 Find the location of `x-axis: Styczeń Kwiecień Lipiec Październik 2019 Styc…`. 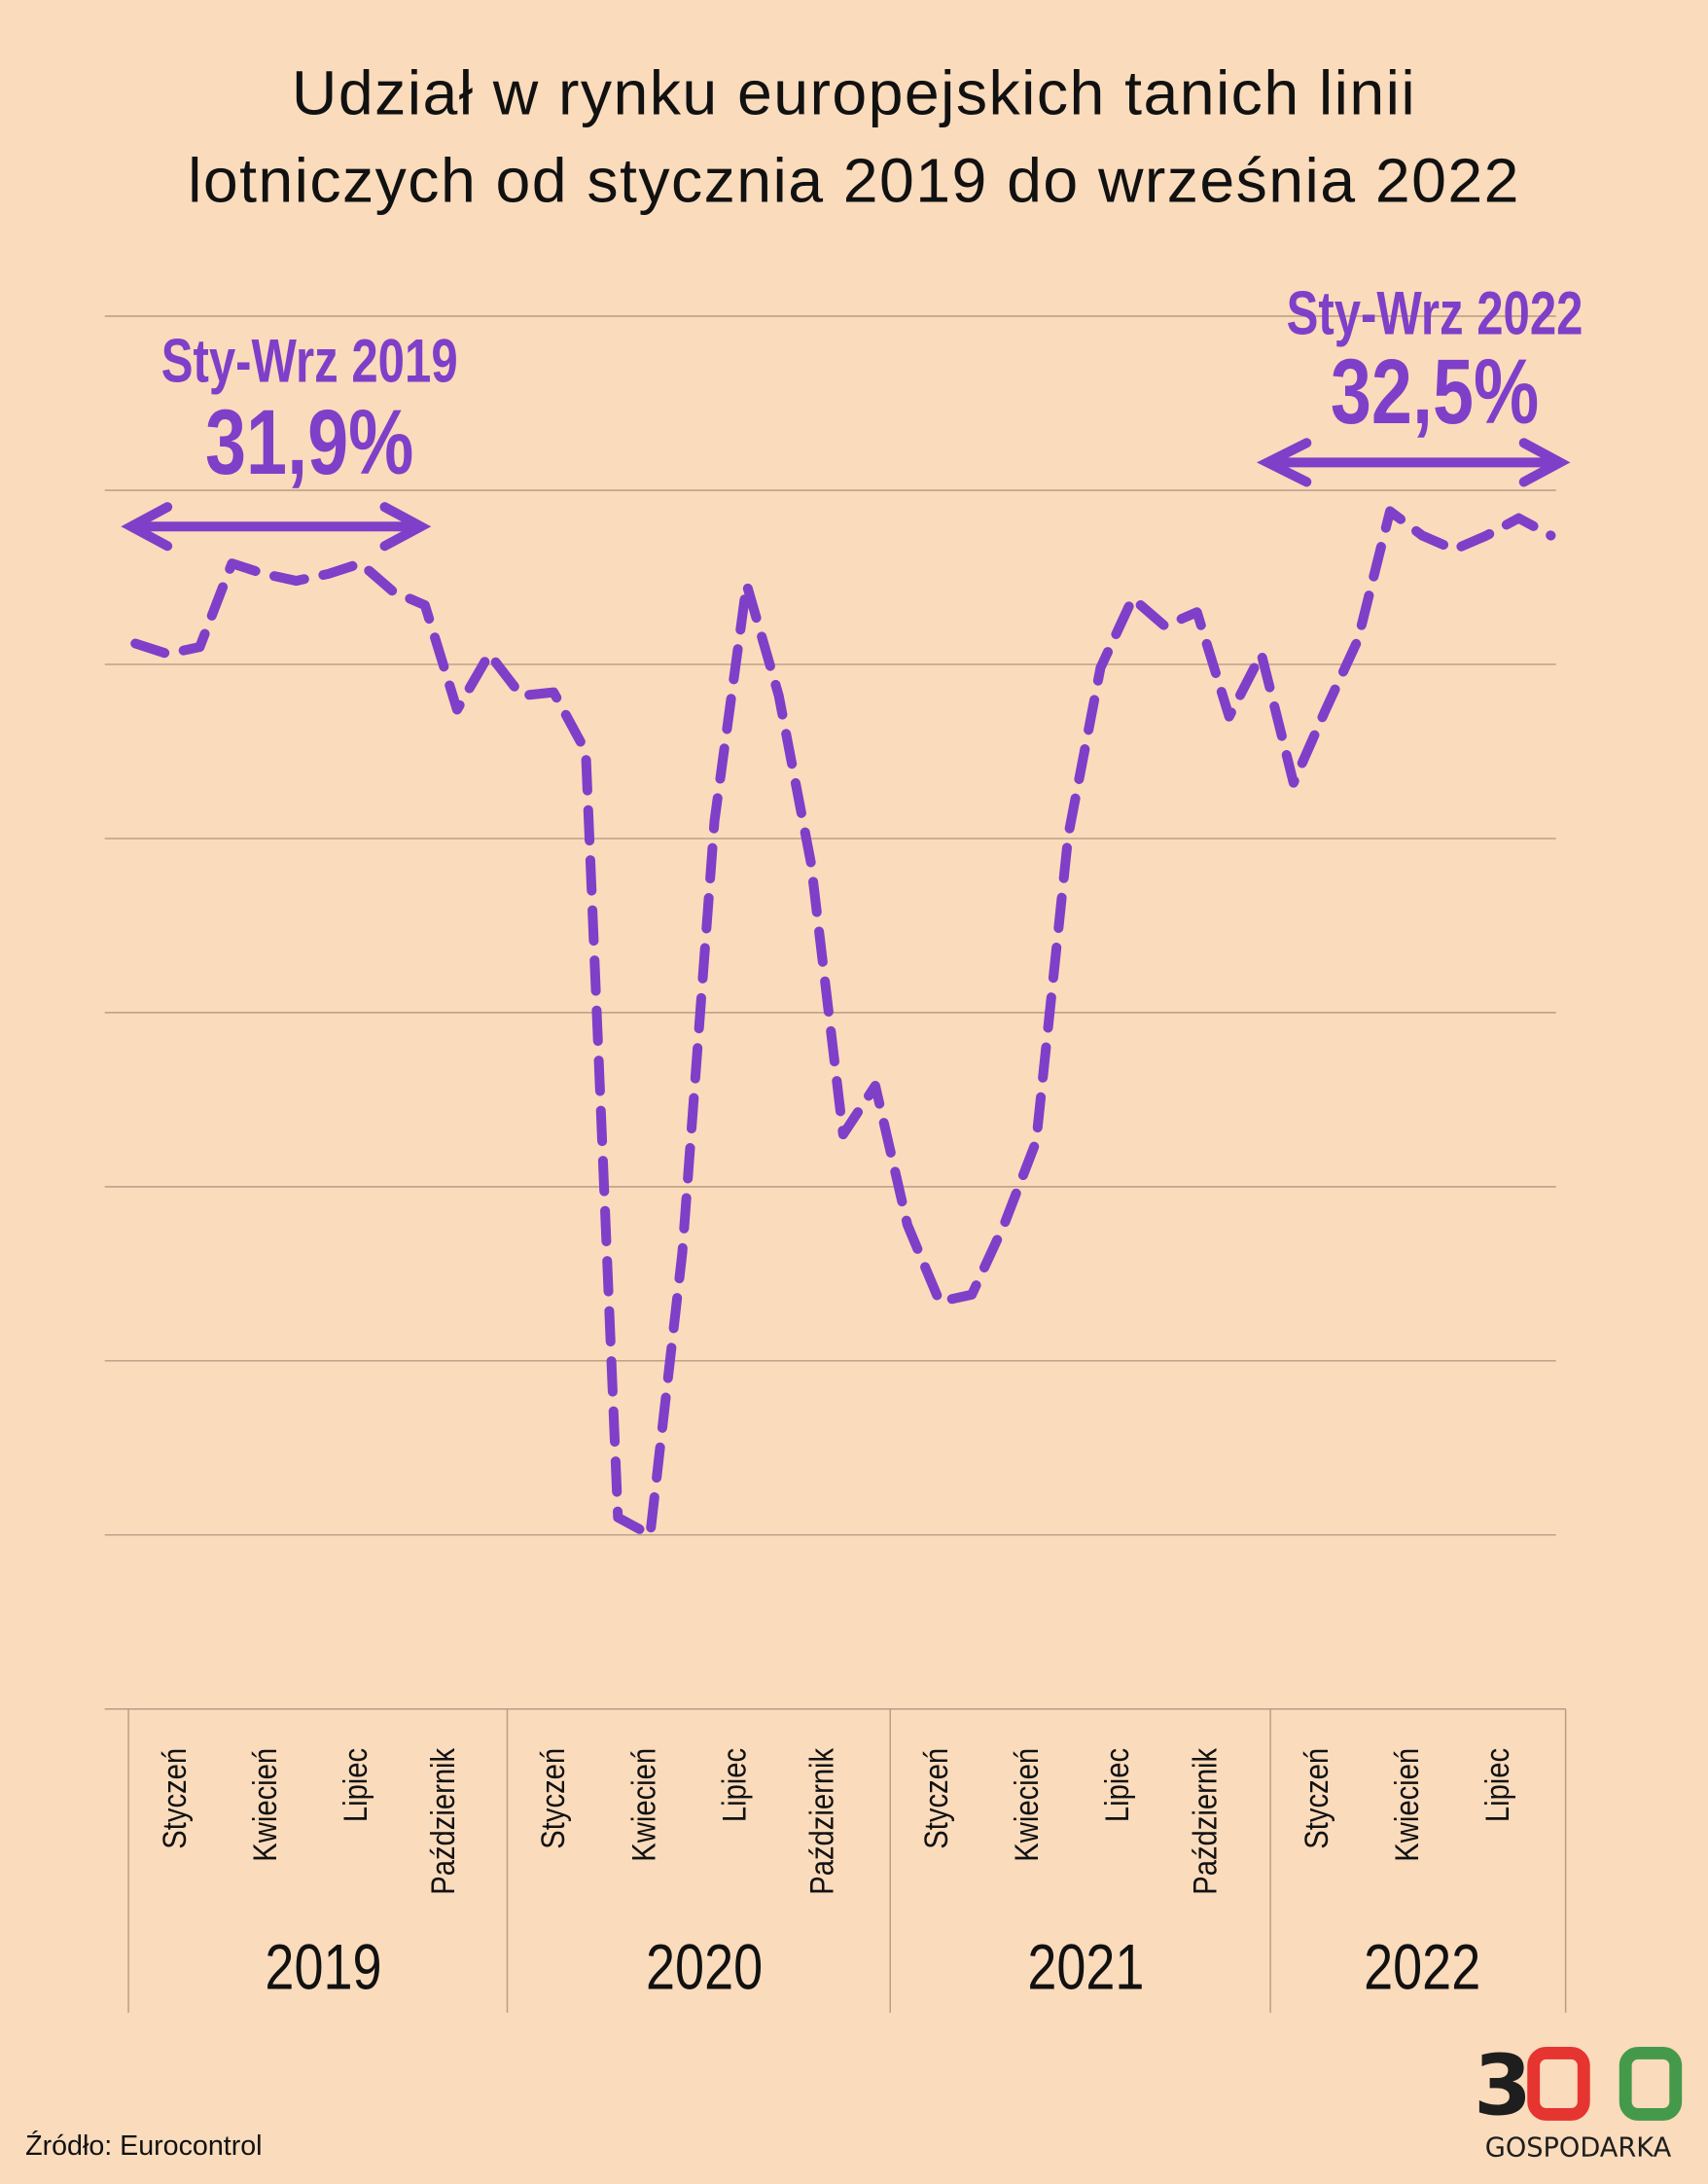

x-axis: Styczeń Kwiecień Lipiec Październik 2019 Styc… is located at coordinates (847, 1860).